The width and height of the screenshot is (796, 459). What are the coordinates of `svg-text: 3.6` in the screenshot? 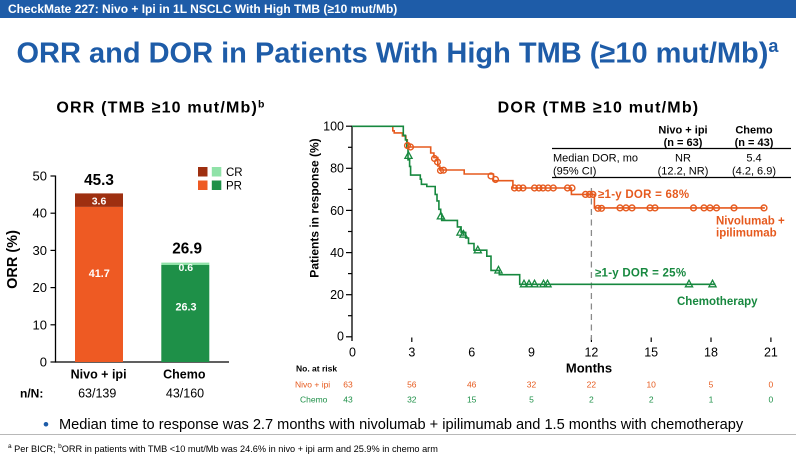 It's located at (99, 202).